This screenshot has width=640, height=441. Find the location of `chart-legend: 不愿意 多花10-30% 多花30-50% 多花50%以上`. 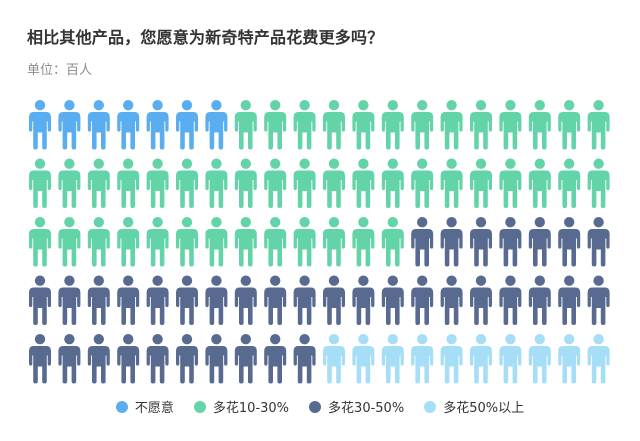

chart-legend: 不愿意 多花10-30% 多花30-50% 多花50%以上 is located at coordinates (320, 406).